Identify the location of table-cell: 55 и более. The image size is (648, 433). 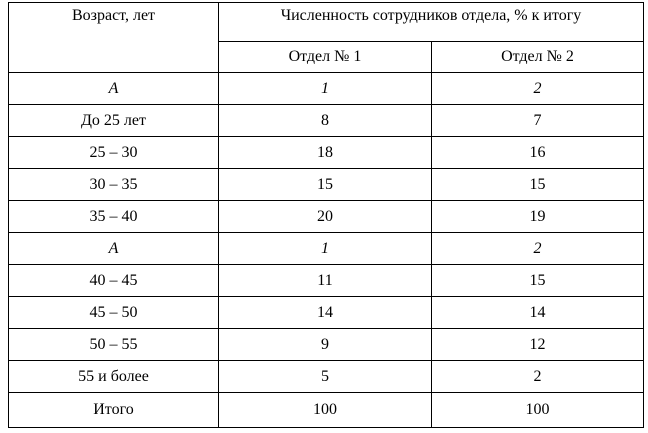
(113, 376).